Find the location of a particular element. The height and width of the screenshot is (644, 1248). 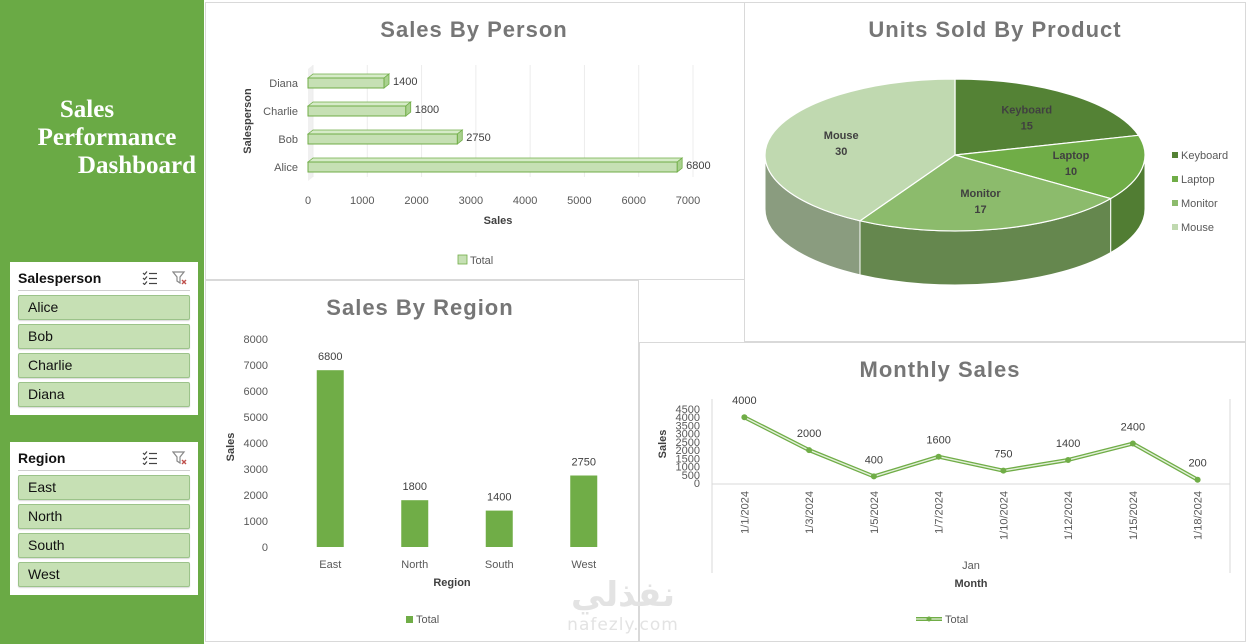

slicer-item-alice: Alice is located at coordinates (104, 307).